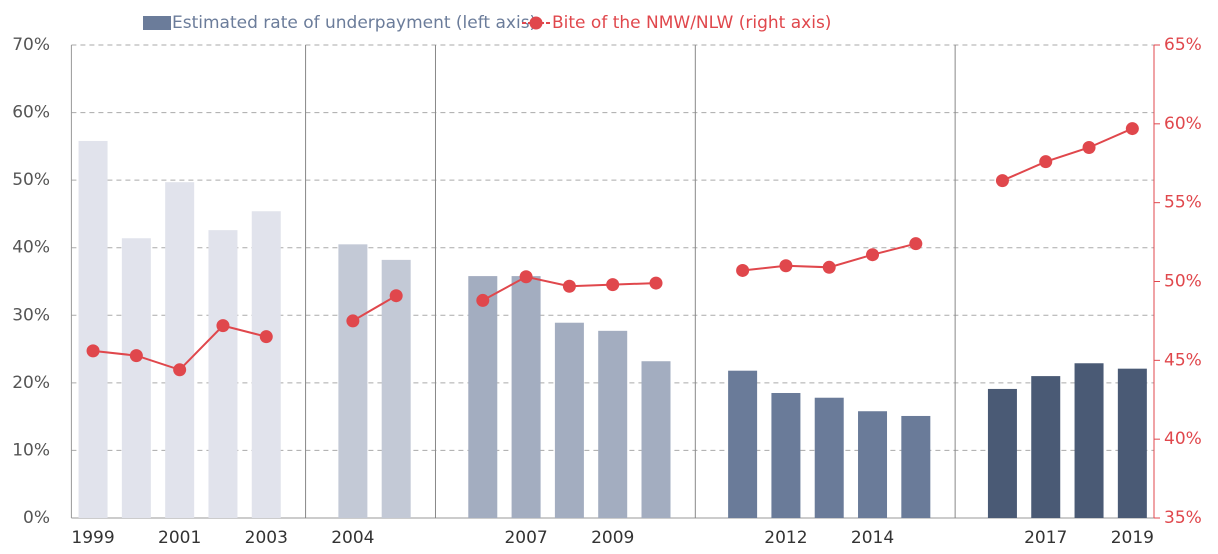 This screenshot has width=1218, height=554. I want to click on x-tick-label: 2009, so click(612, 538).